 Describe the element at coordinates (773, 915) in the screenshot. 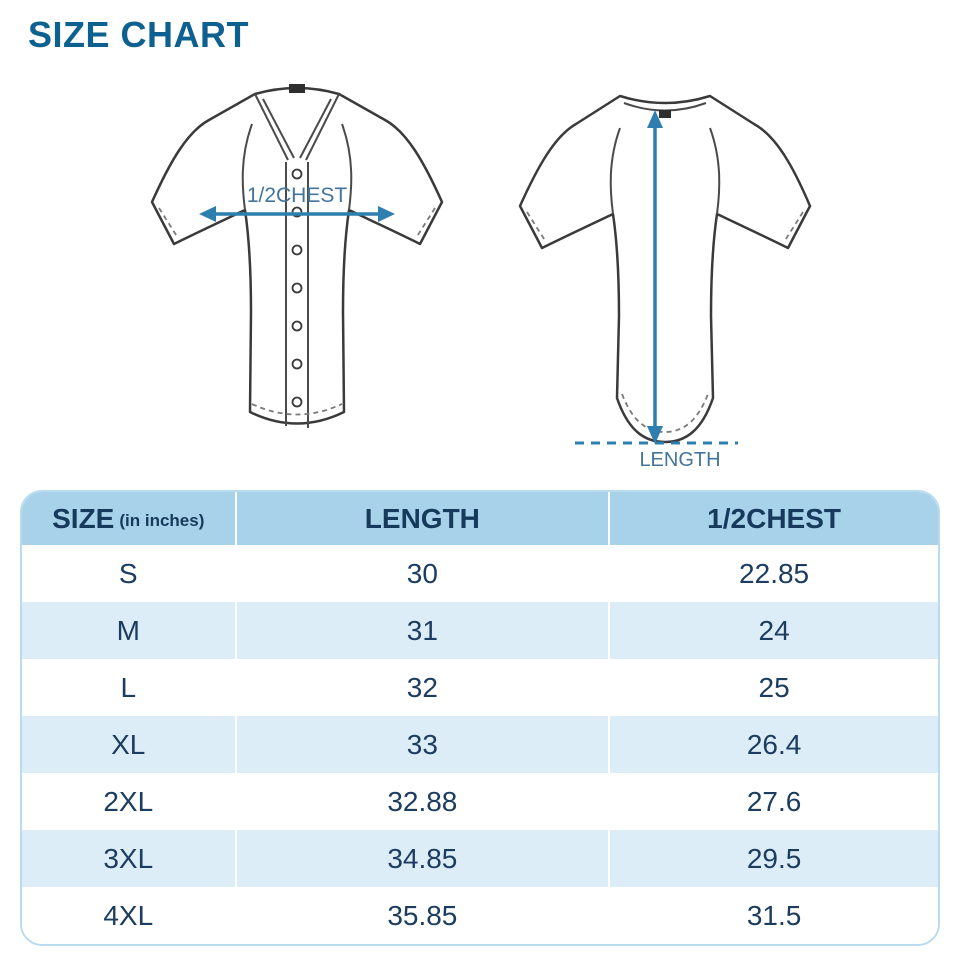

I see `chest-cell: 31.5` at that location.